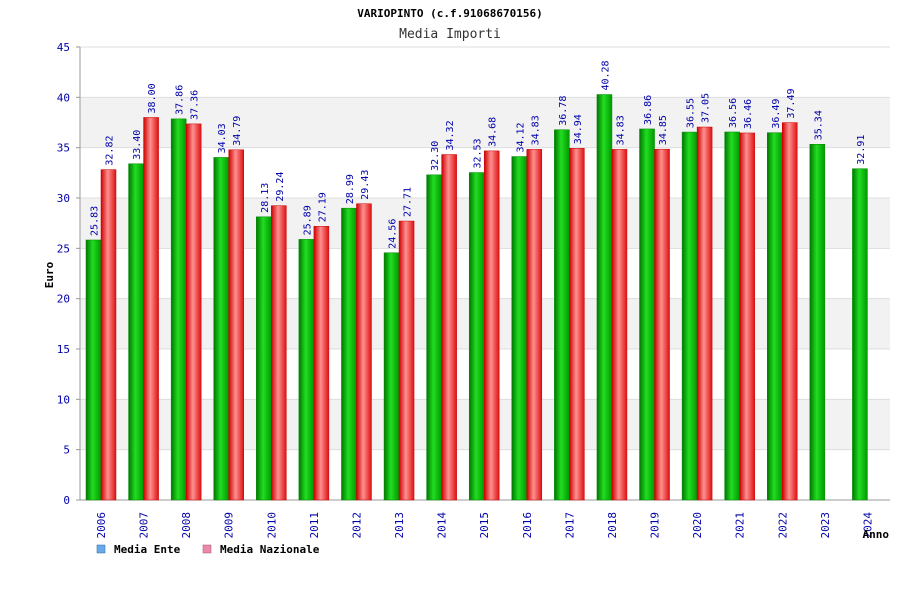 Image resolution: width=900 pixels, height=600 pixels. I want to click on bar-media-ente-2017, so click(562, 315).